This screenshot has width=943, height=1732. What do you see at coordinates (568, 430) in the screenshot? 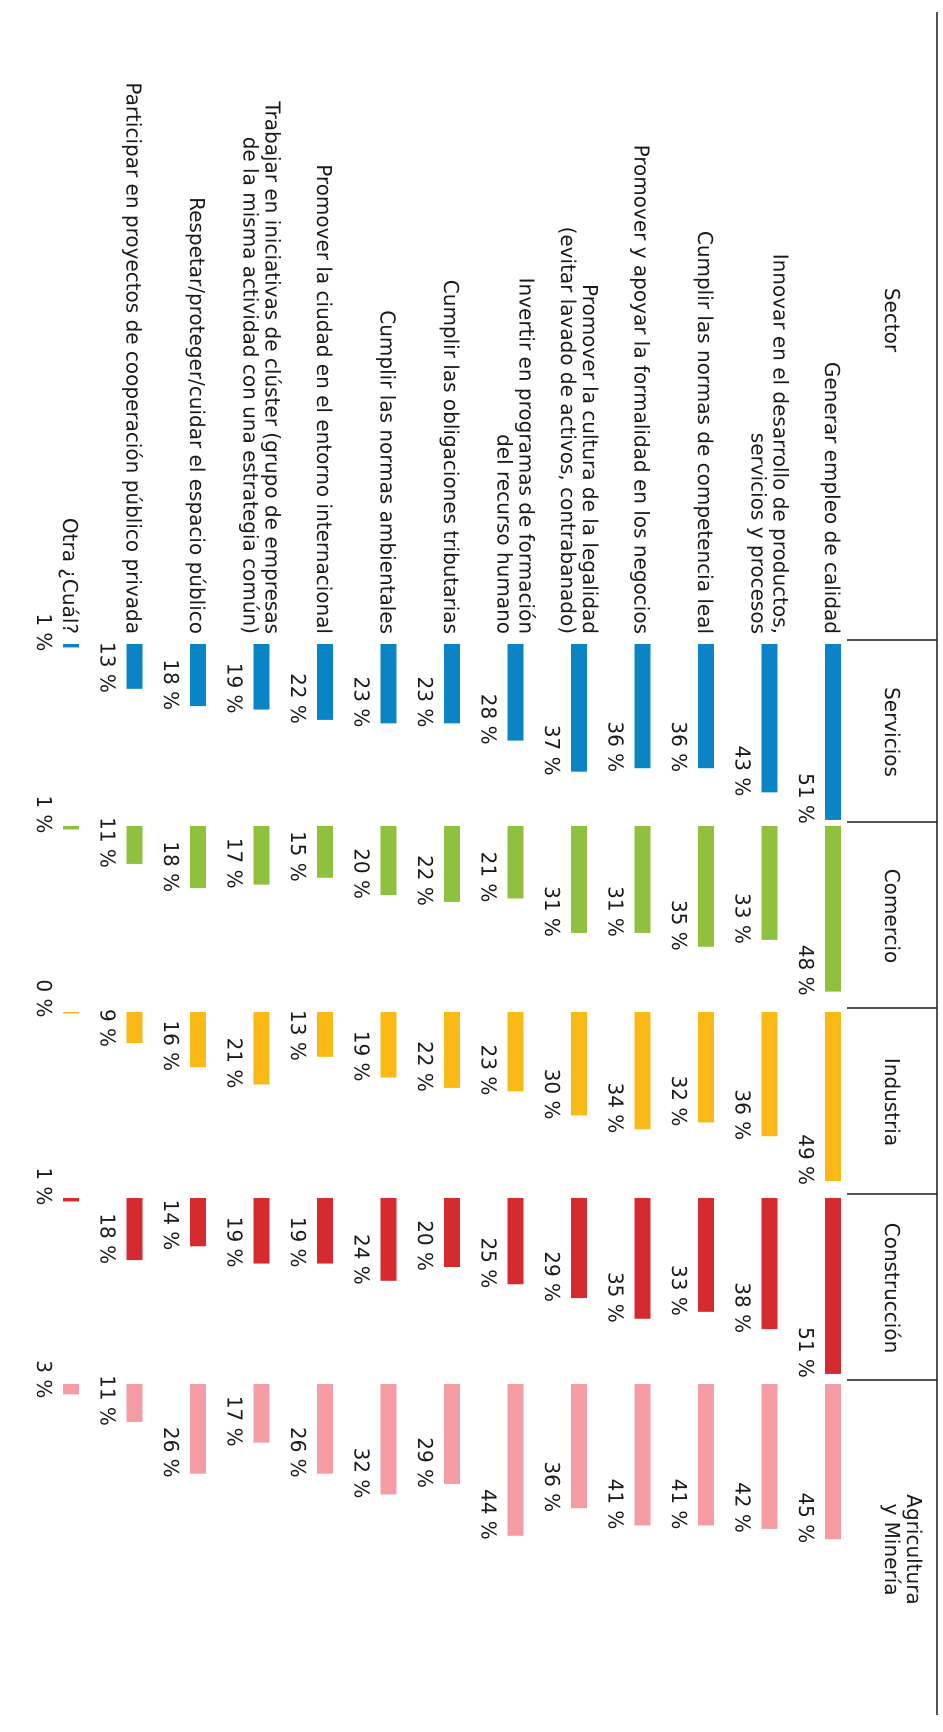
I see `category-label: (evitar lavado de activos, contrabanado)` at bounding box center [568, 430].